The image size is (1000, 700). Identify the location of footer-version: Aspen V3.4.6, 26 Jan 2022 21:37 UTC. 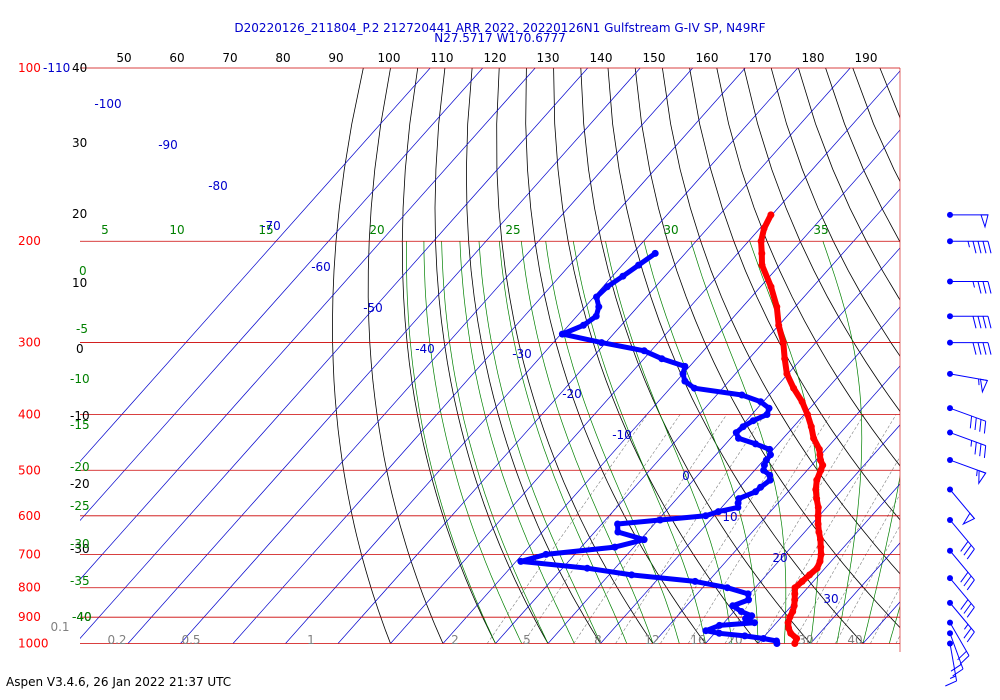
(119, 682).